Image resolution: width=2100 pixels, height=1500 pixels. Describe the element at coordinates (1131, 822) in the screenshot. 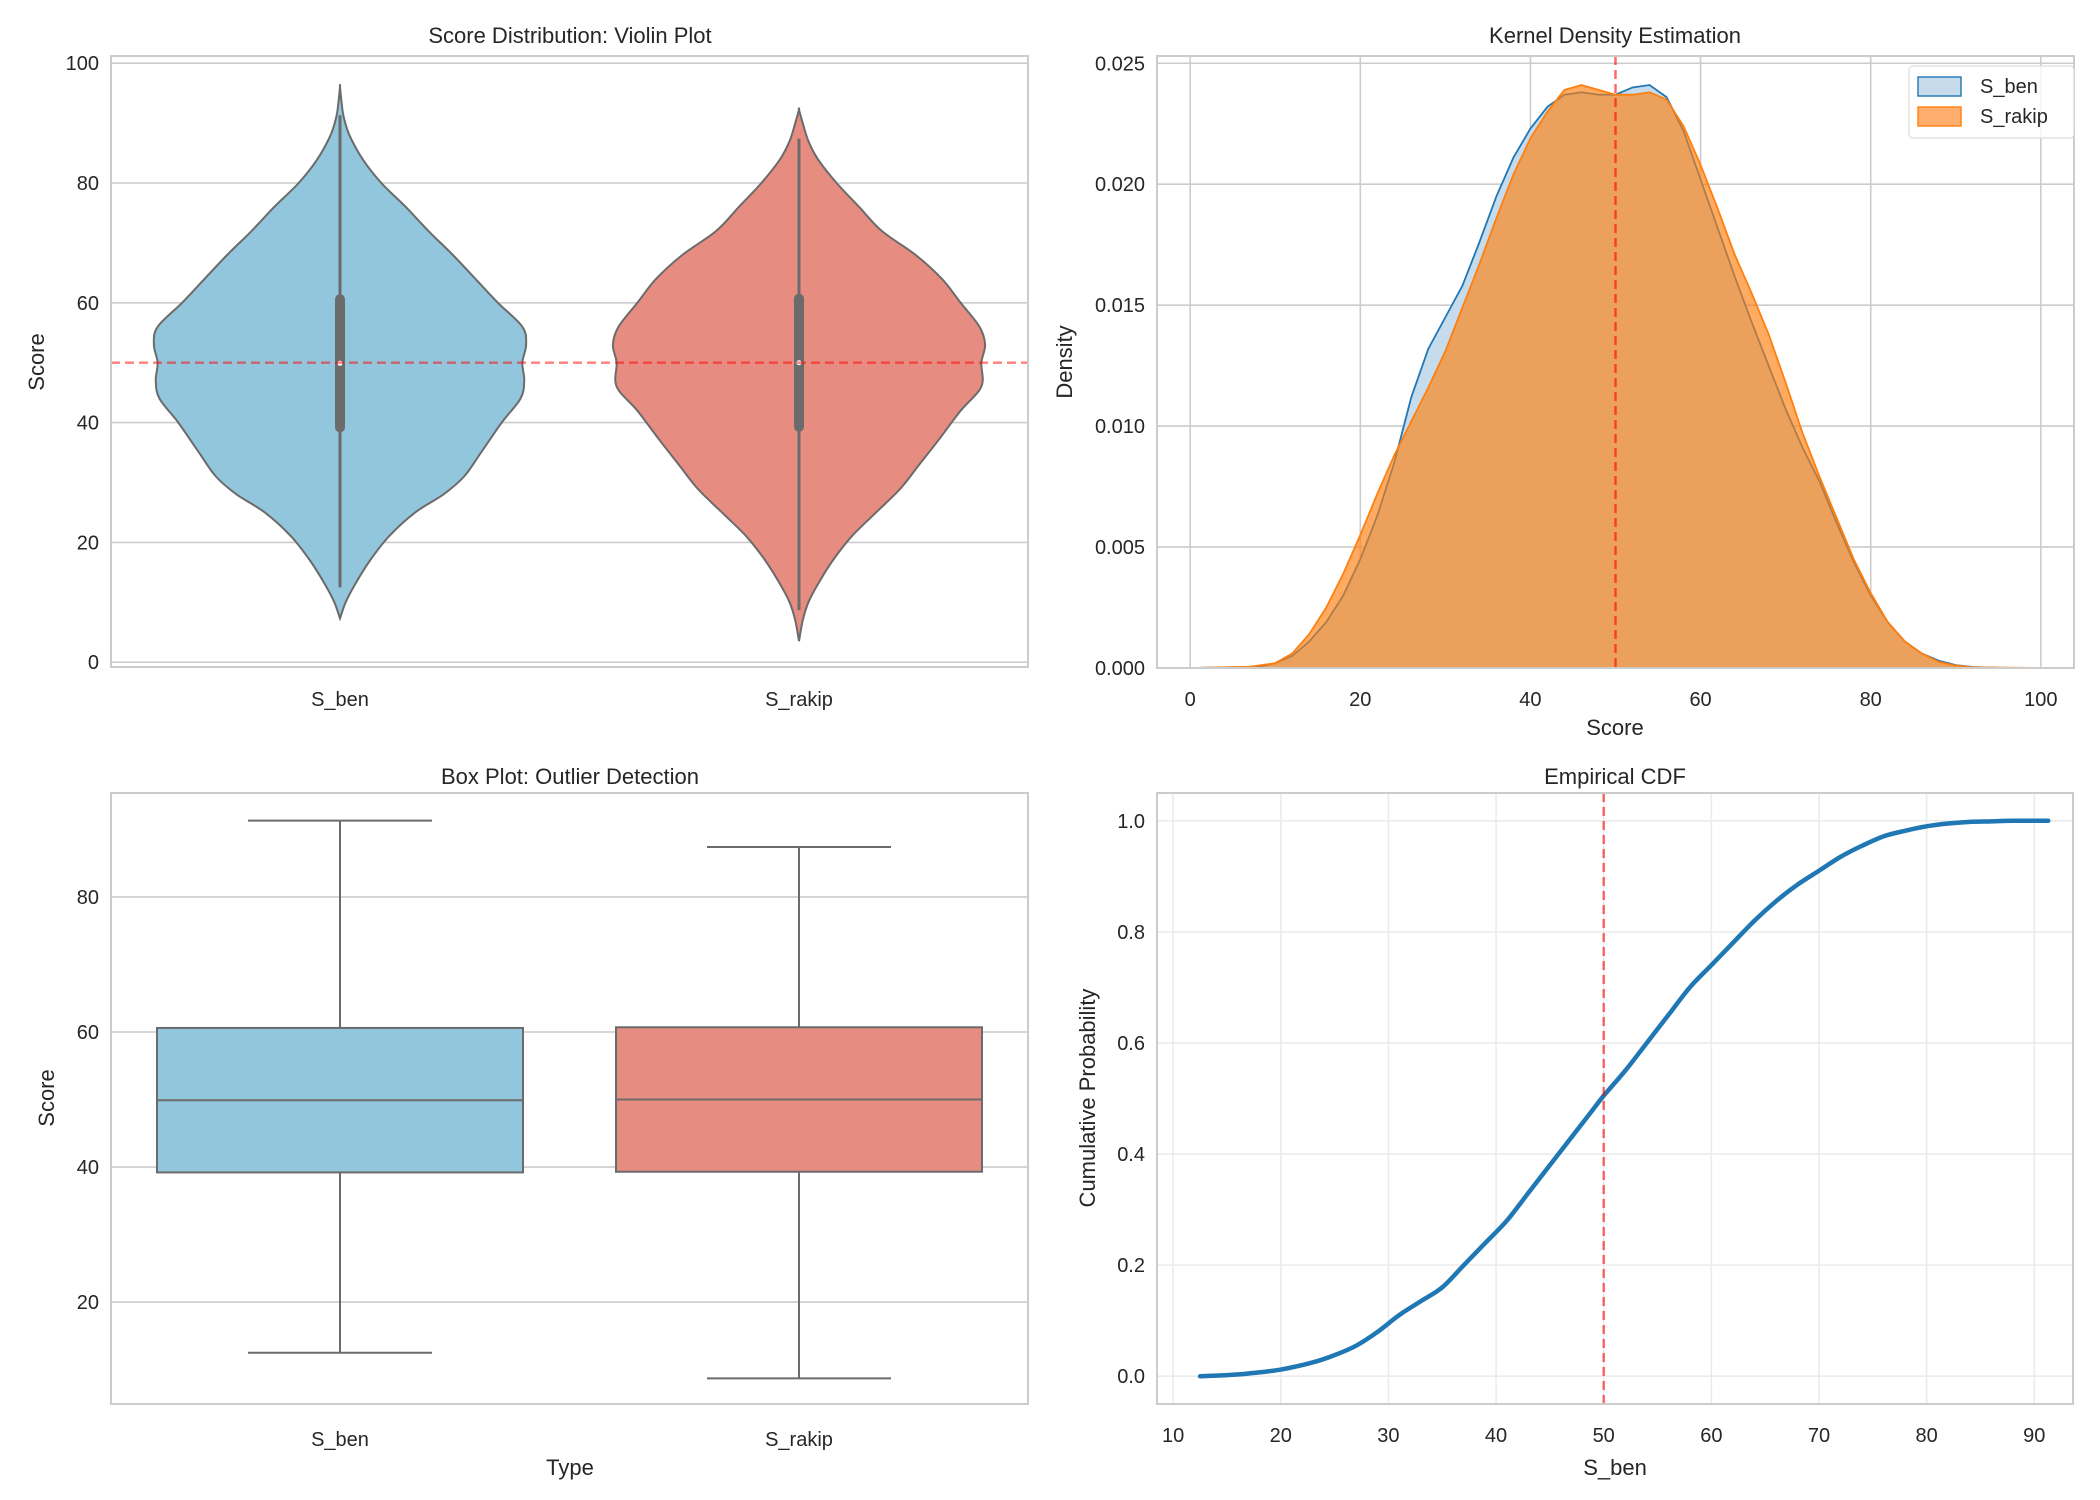

I see `ecdf-ytick-label: 1.0` at that location.